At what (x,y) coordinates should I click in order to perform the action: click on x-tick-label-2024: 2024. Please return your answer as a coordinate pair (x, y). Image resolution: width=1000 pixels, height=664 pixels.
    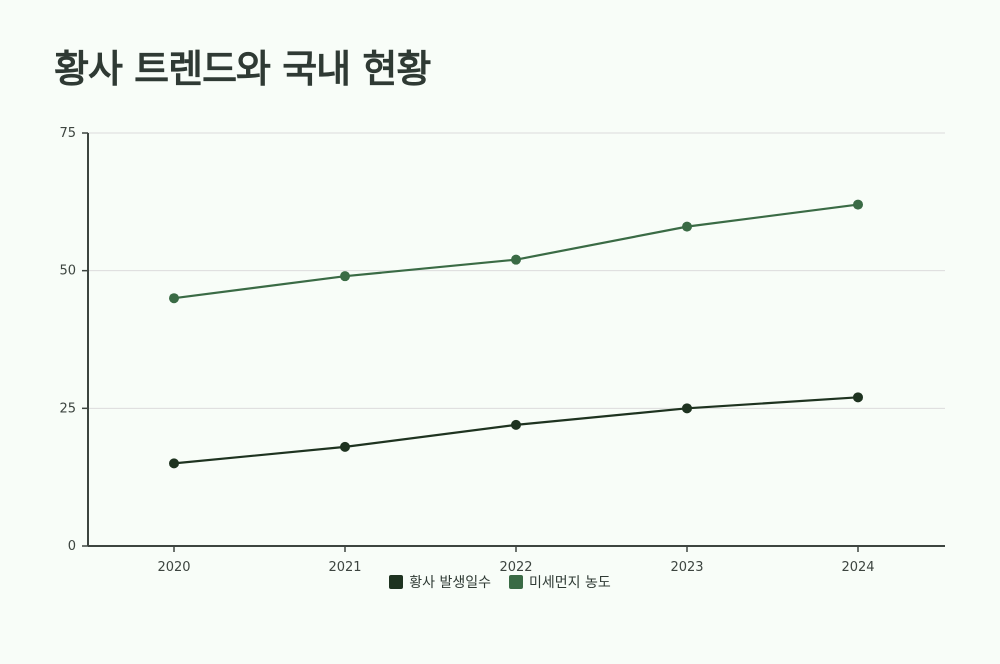
    Looking at the image, I should click on (857, 567).